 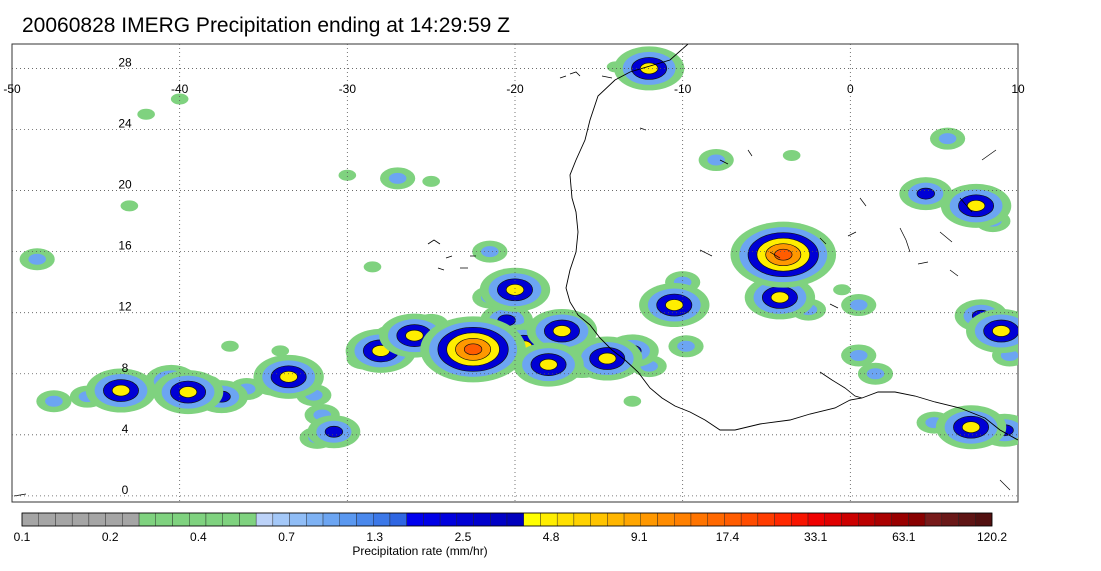 I want to click on colorbar-tick-label: 120.2, so click(x=992, y=537).